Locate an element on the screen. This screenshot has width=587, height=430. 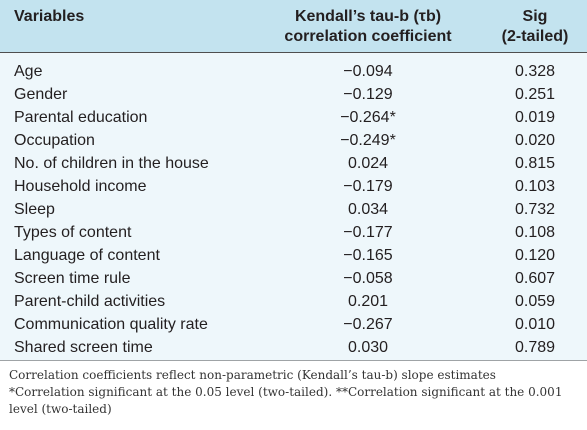
sig-value: 0.251 is located at coordinates (535, 94).